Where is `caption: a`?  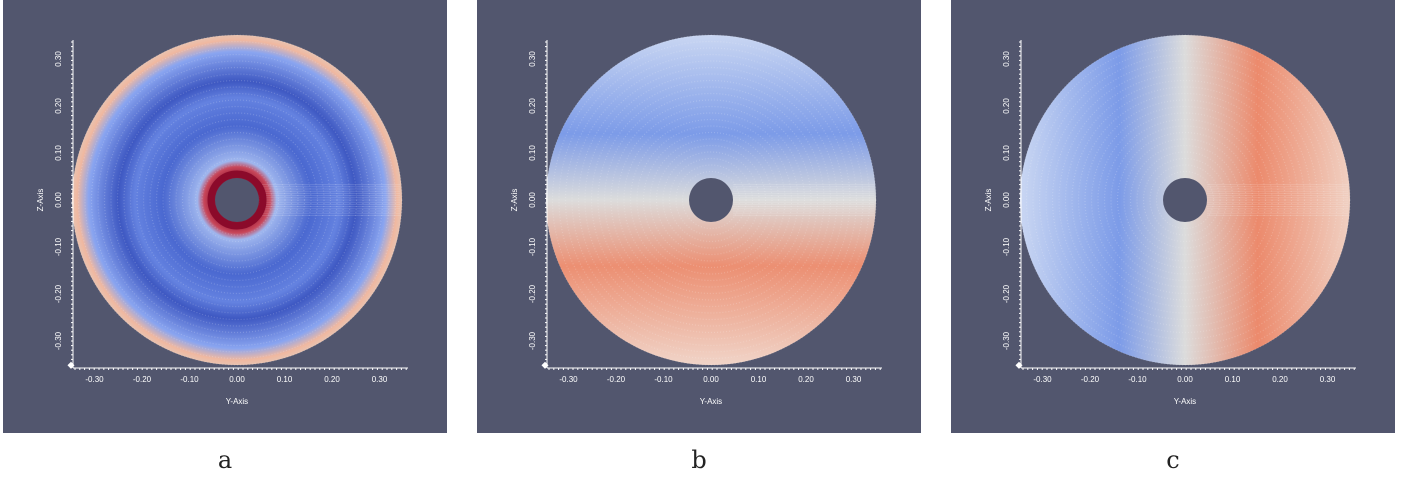
caption: a is located at coordinates (225, 460).